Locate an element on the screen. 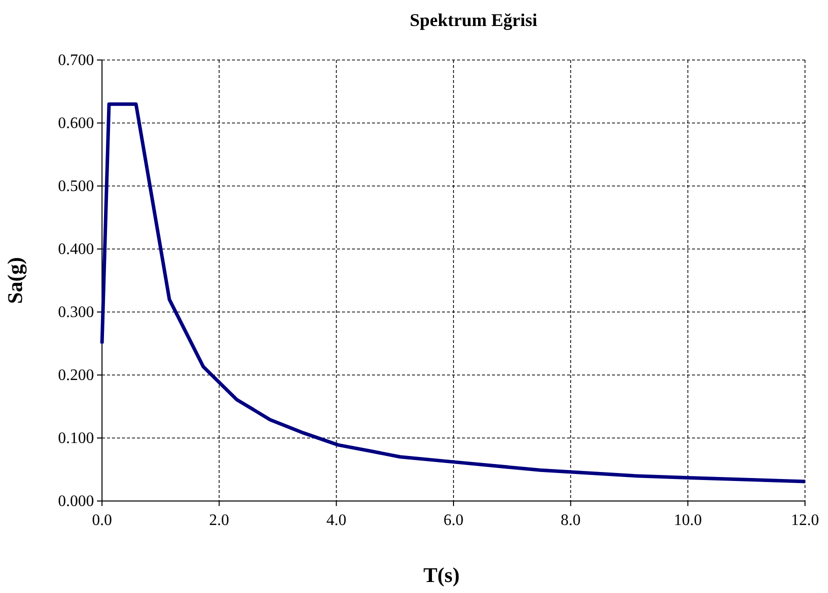  x-tick-label: 2.0 is located at coordinates (219, 520).